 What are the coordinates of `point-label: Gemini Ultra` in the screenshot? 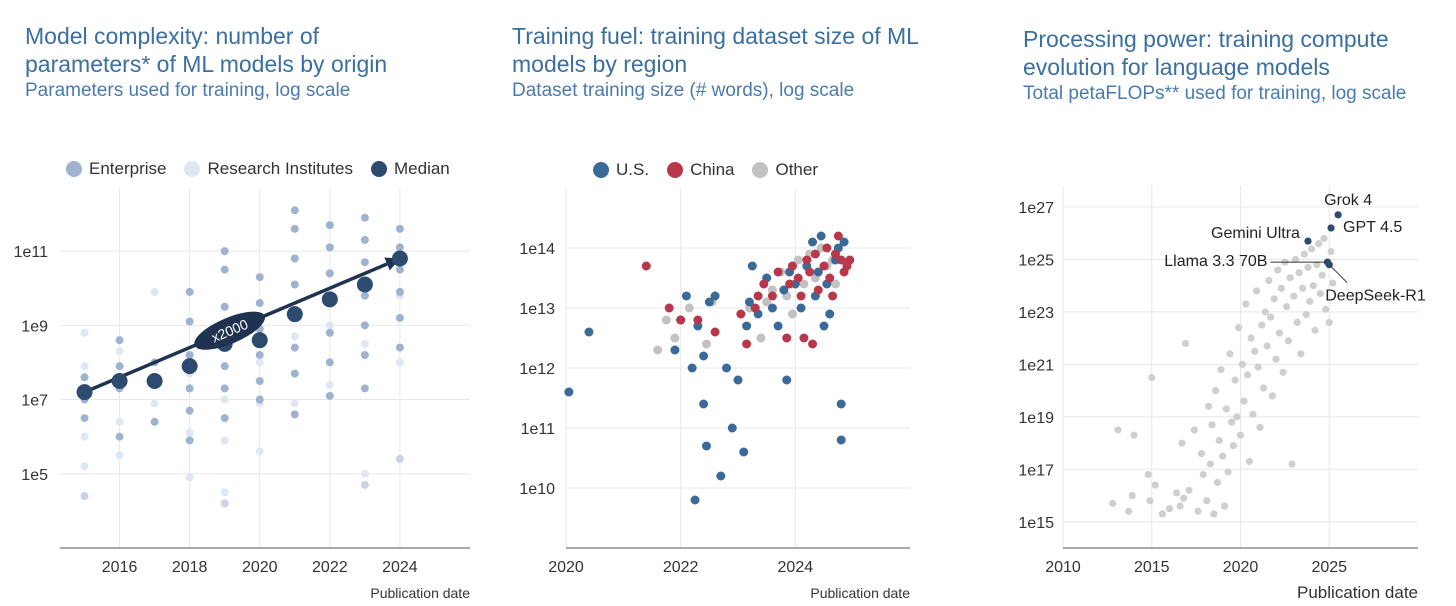 It's located at (1255, 233).